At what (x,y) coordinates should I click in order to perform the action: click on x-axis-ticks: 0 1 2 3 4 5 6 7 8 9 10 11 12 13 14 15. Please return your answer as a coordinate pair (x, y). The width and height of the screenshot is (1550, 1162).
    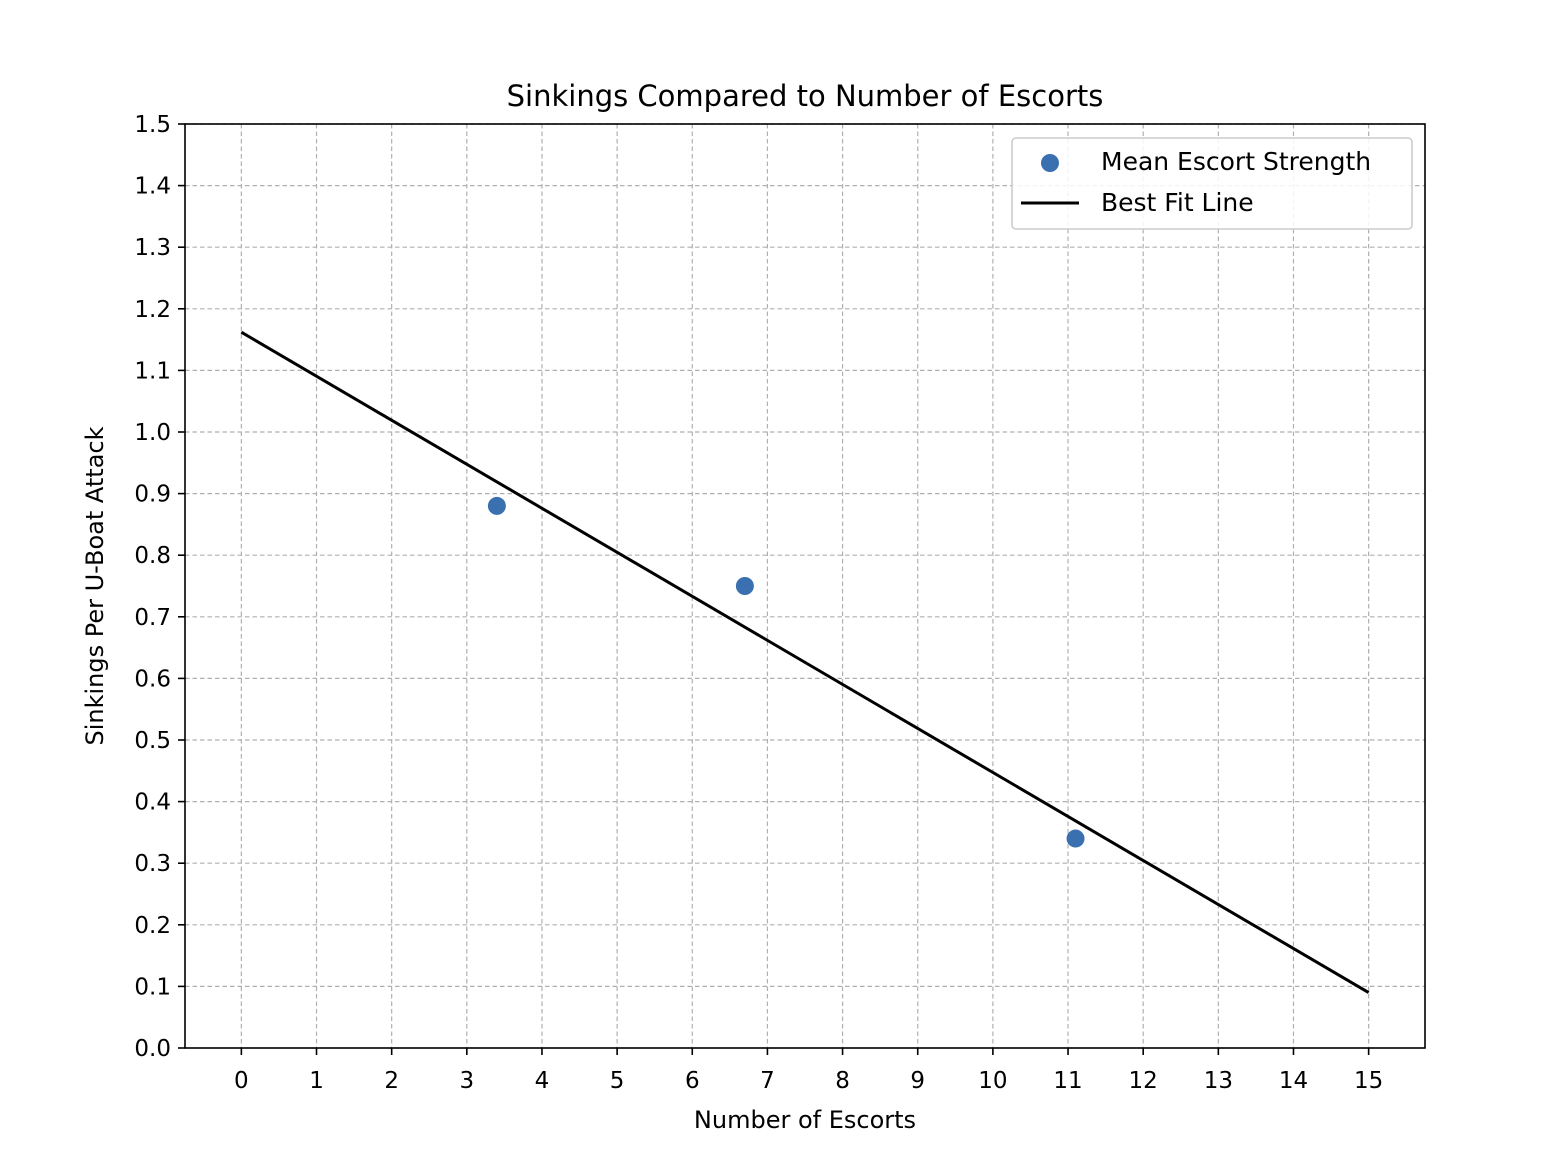
    Looking at the image, I should click on (808, 1071).